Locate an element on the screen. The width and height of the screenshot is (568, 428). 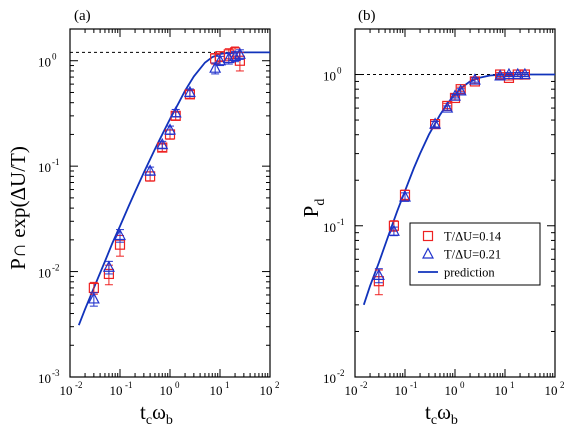
legend-label: prediction is located at coordinates (469, 273).